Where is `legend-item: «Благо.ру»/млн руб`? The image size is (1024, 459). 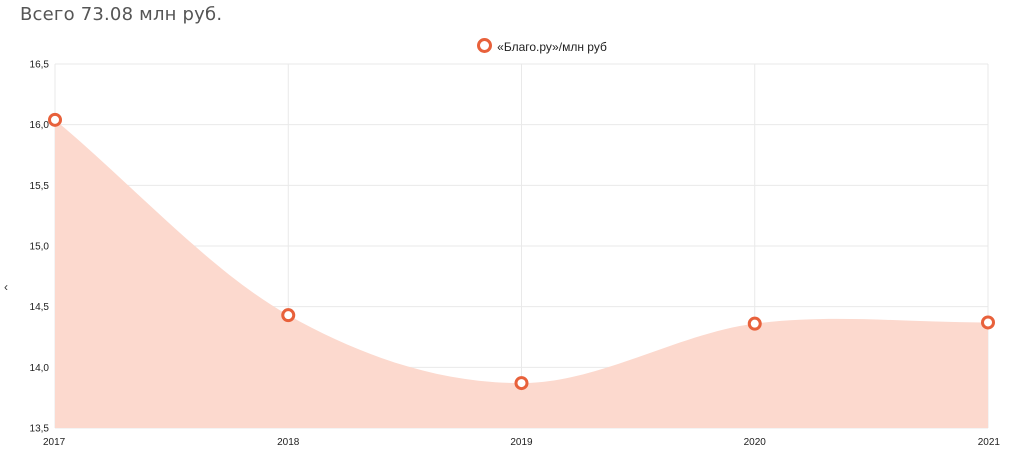
legend-item: «Благо.ру»/млн руб is located at coordinates (542, 46).